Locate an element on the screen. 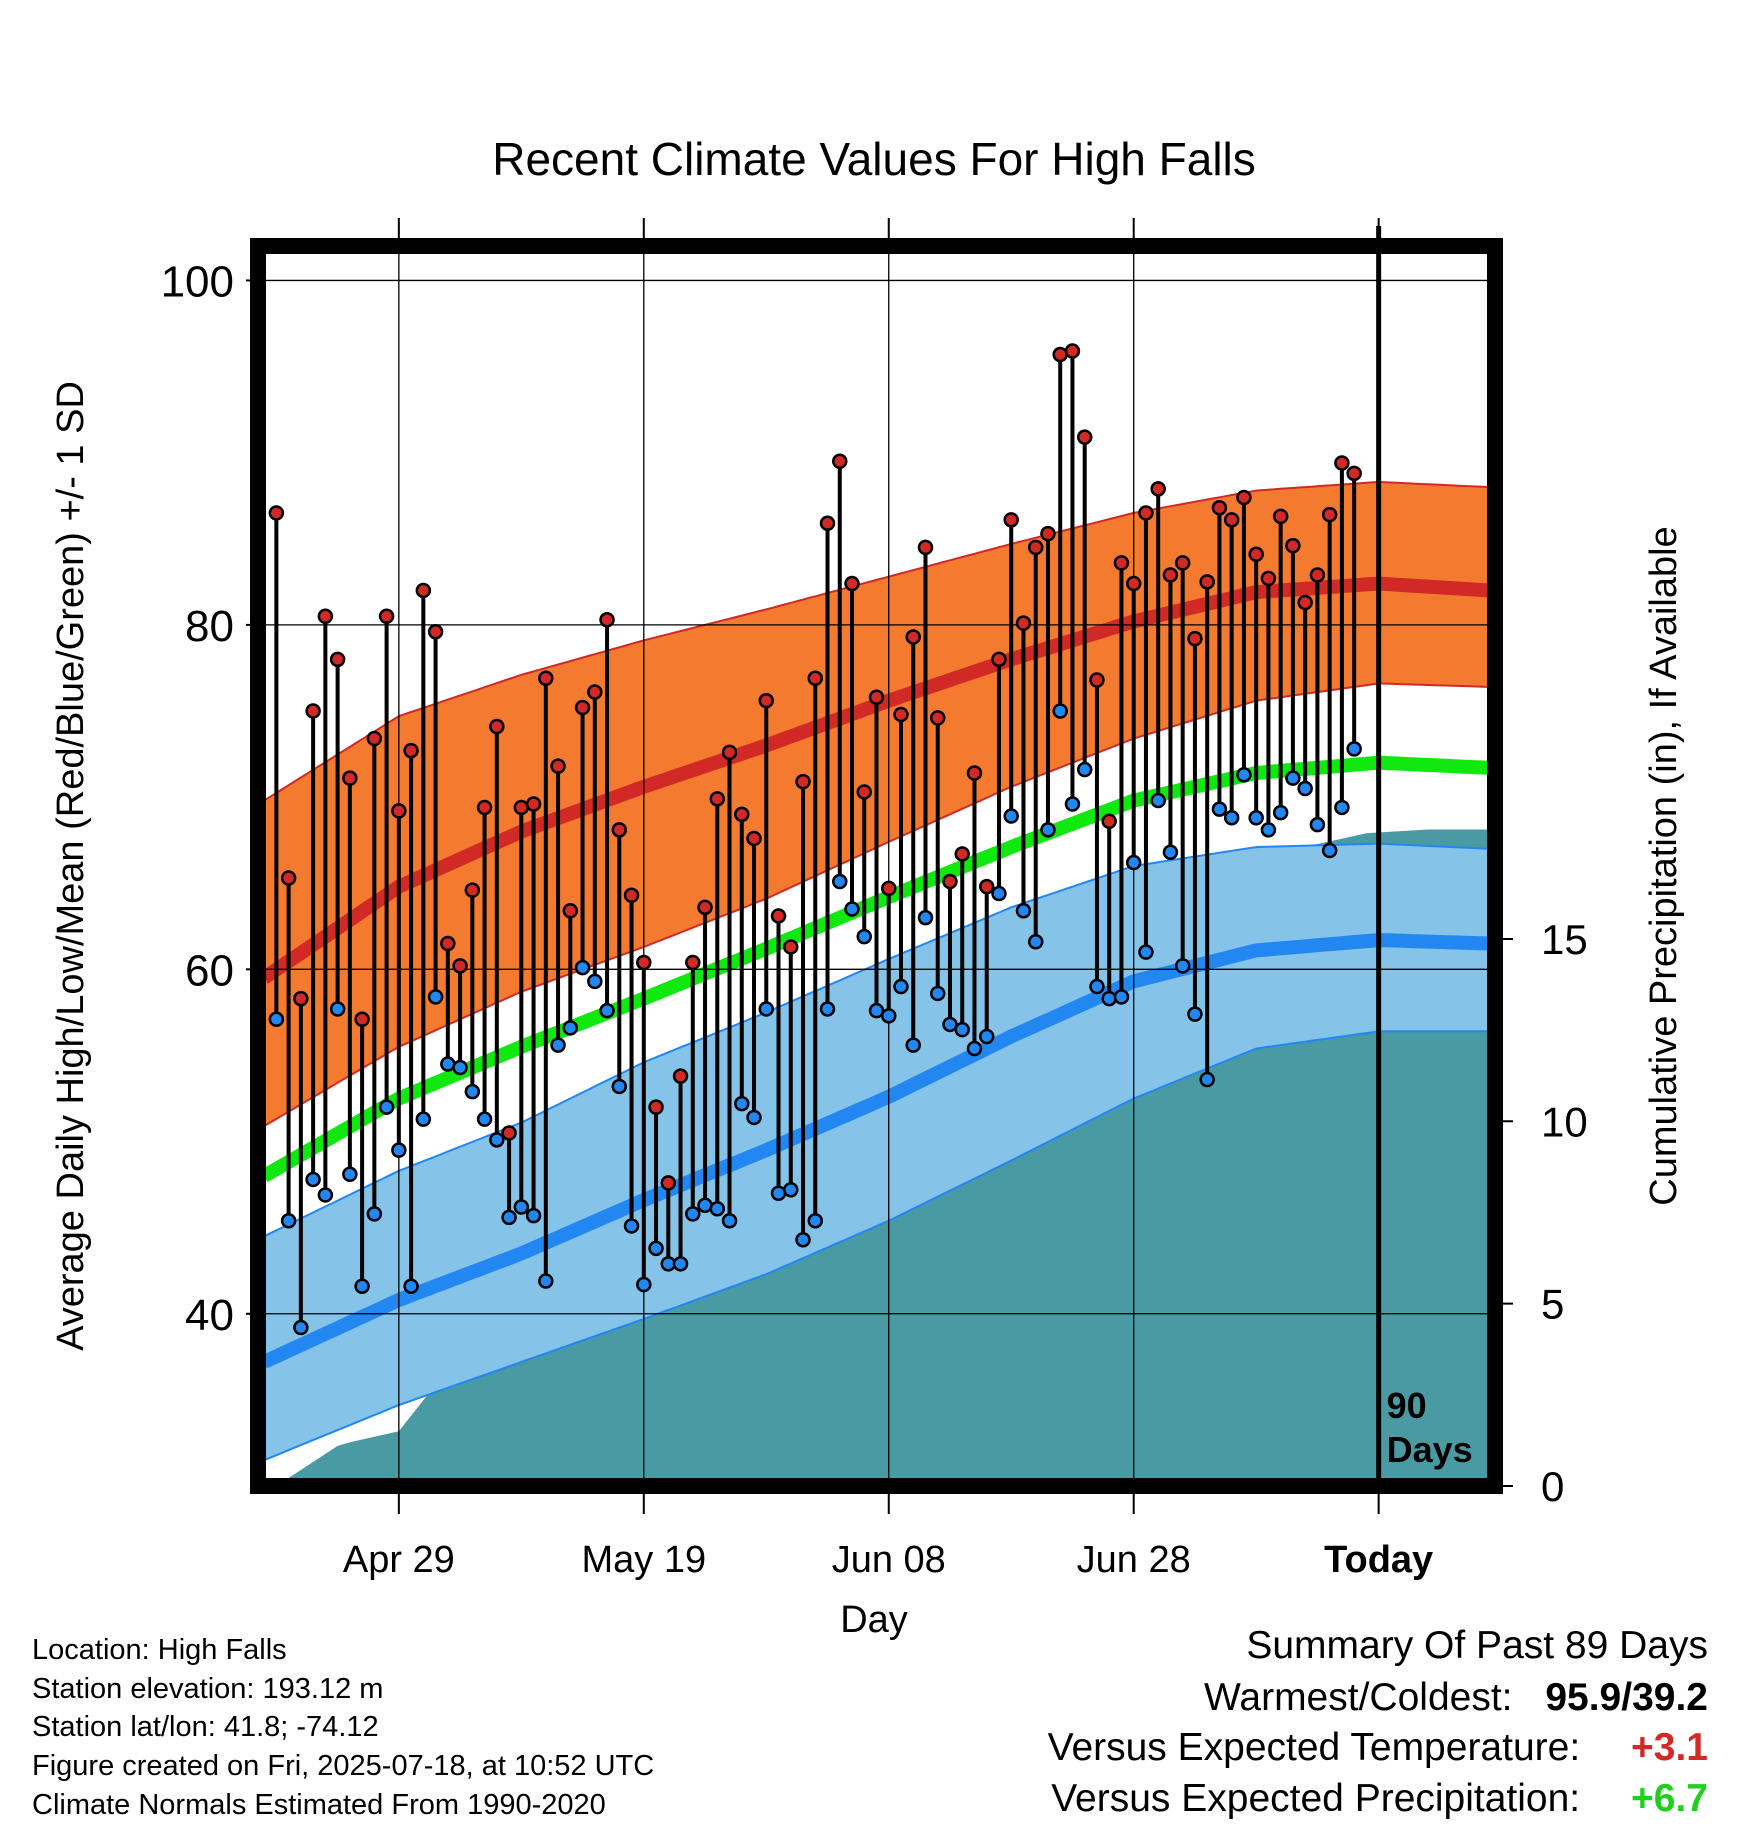 This screenshot has width=1748, height=1828. location-text: Location: High Falls is located at coordinates (159, 1650).